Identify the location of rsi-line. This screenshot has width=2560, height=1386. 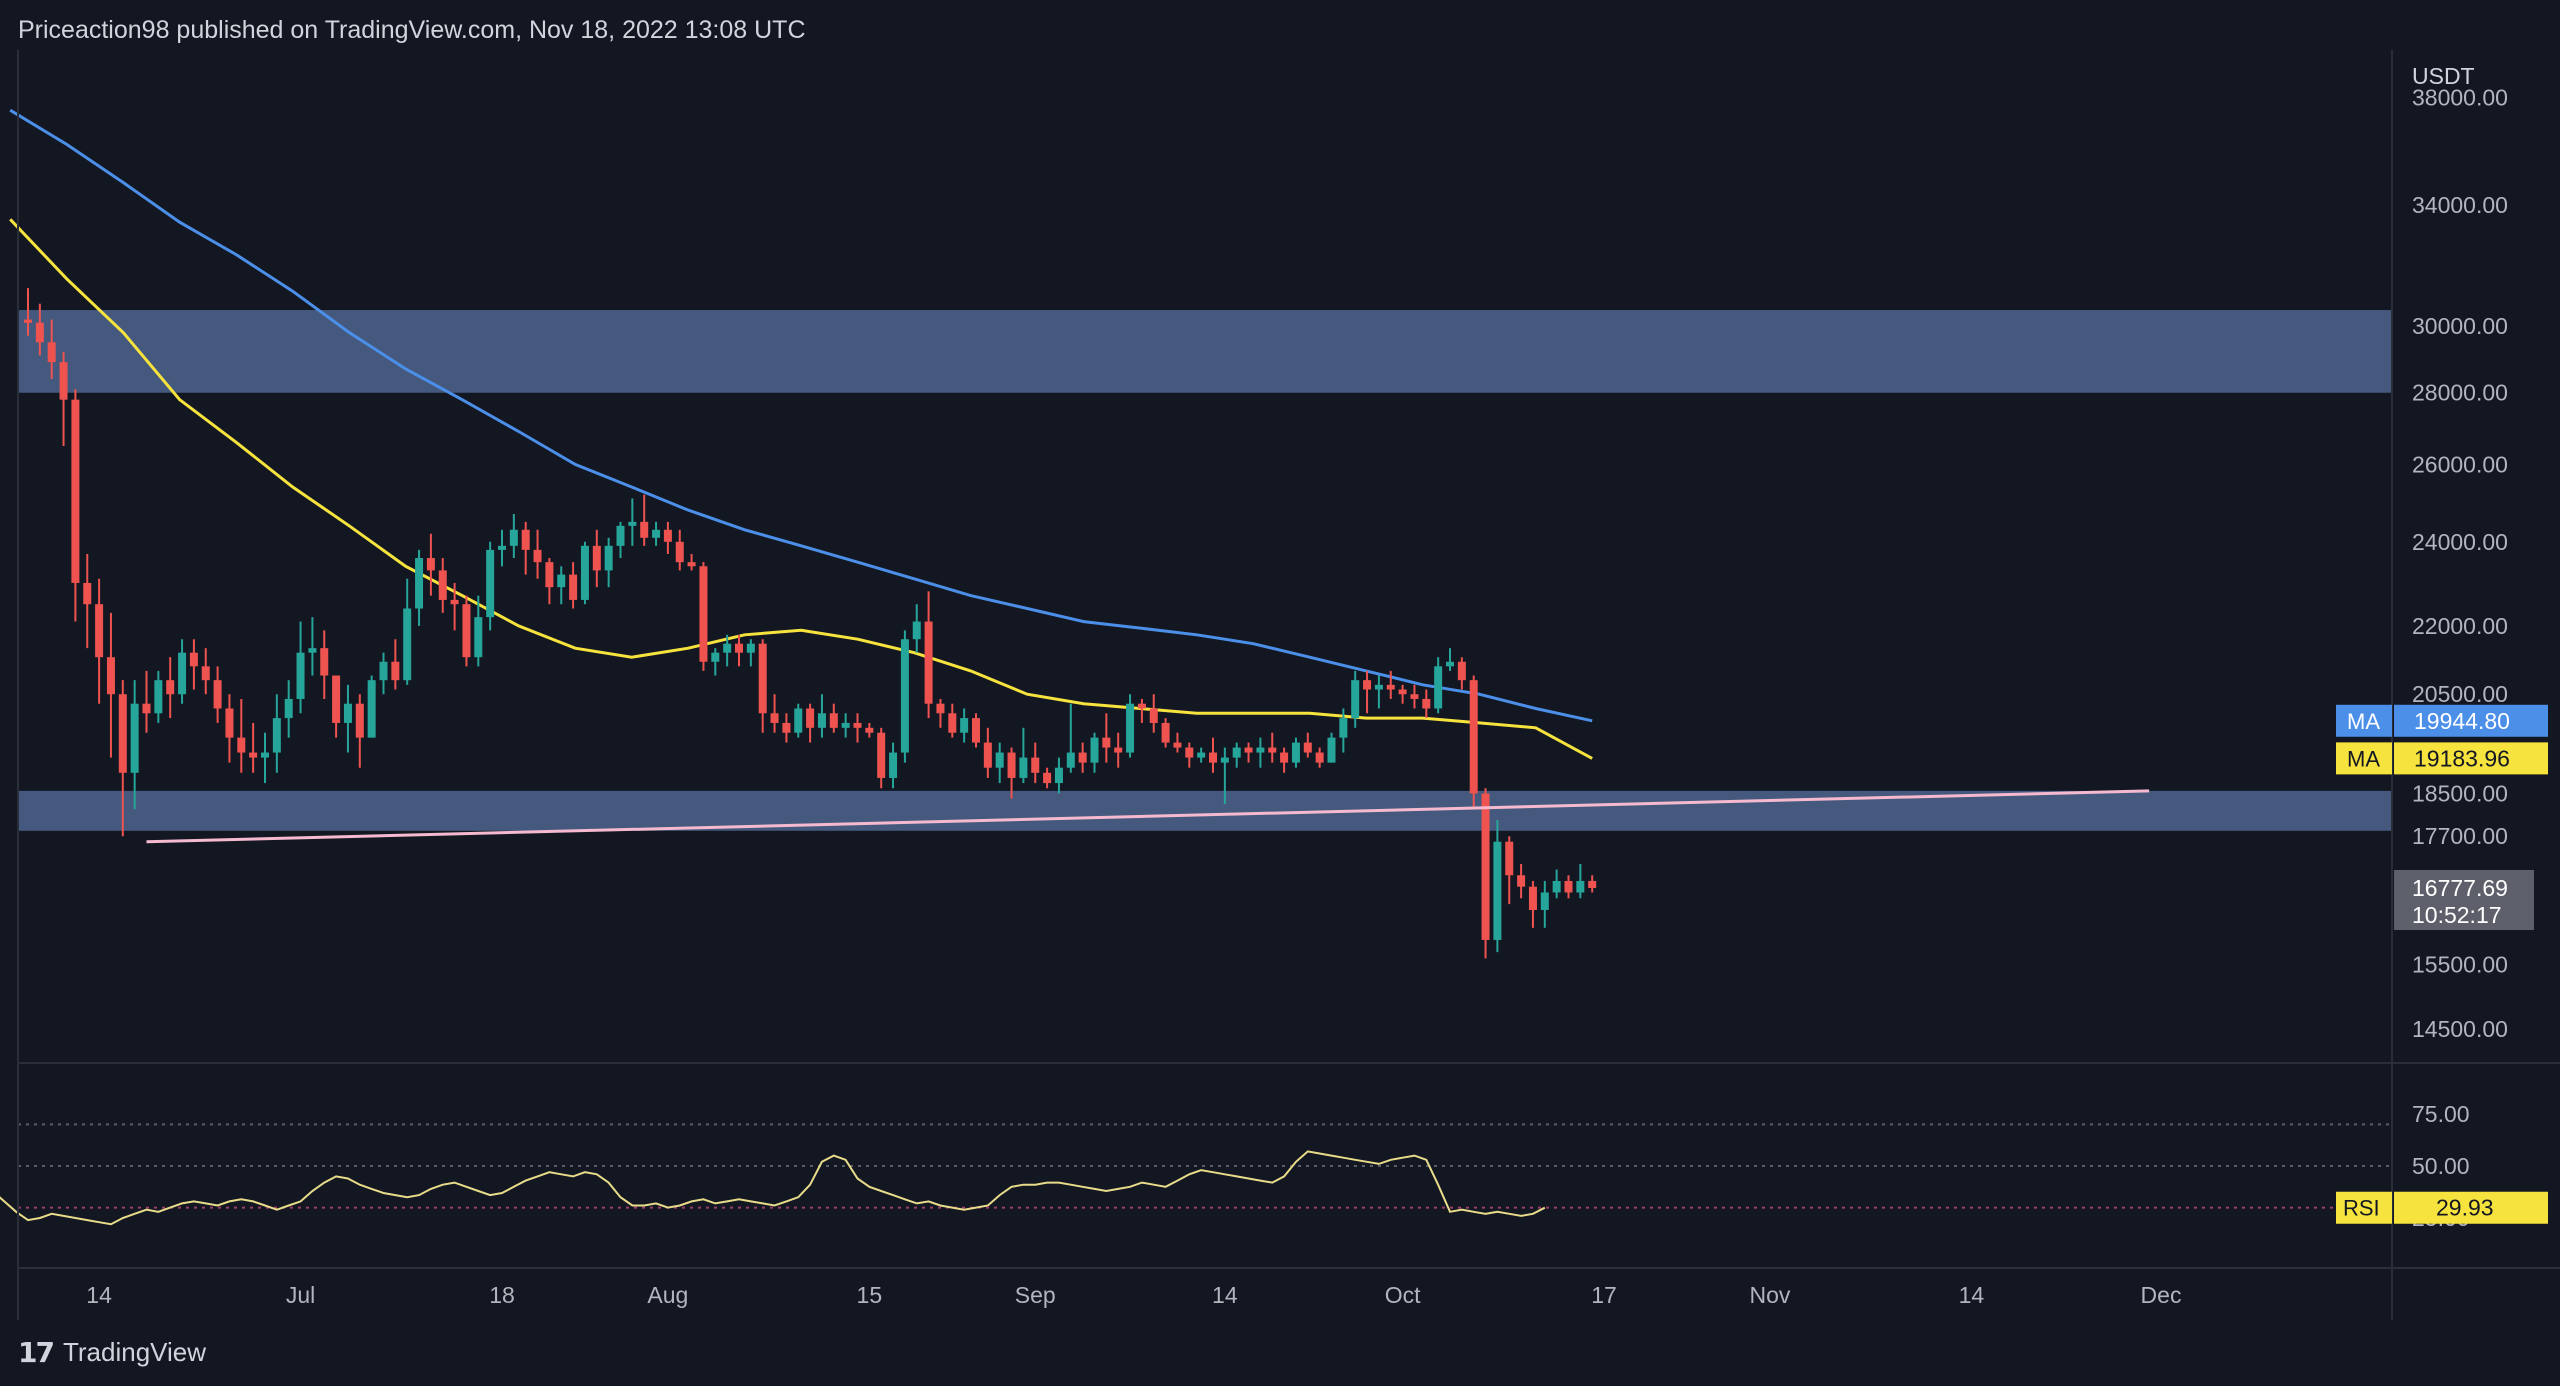
(773, 1188).